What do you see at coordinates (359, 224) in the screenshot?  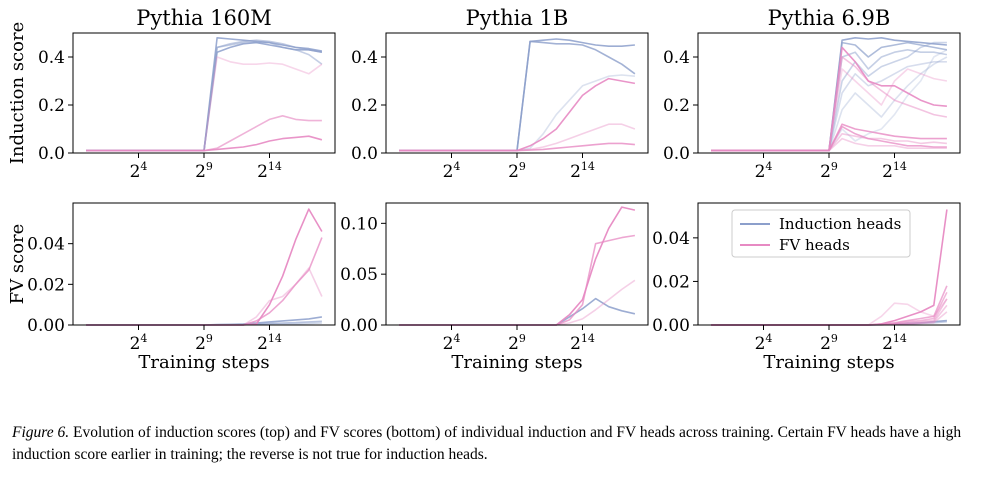 I see `y-tick-label: 0.10` at bounding box center [359, 224].